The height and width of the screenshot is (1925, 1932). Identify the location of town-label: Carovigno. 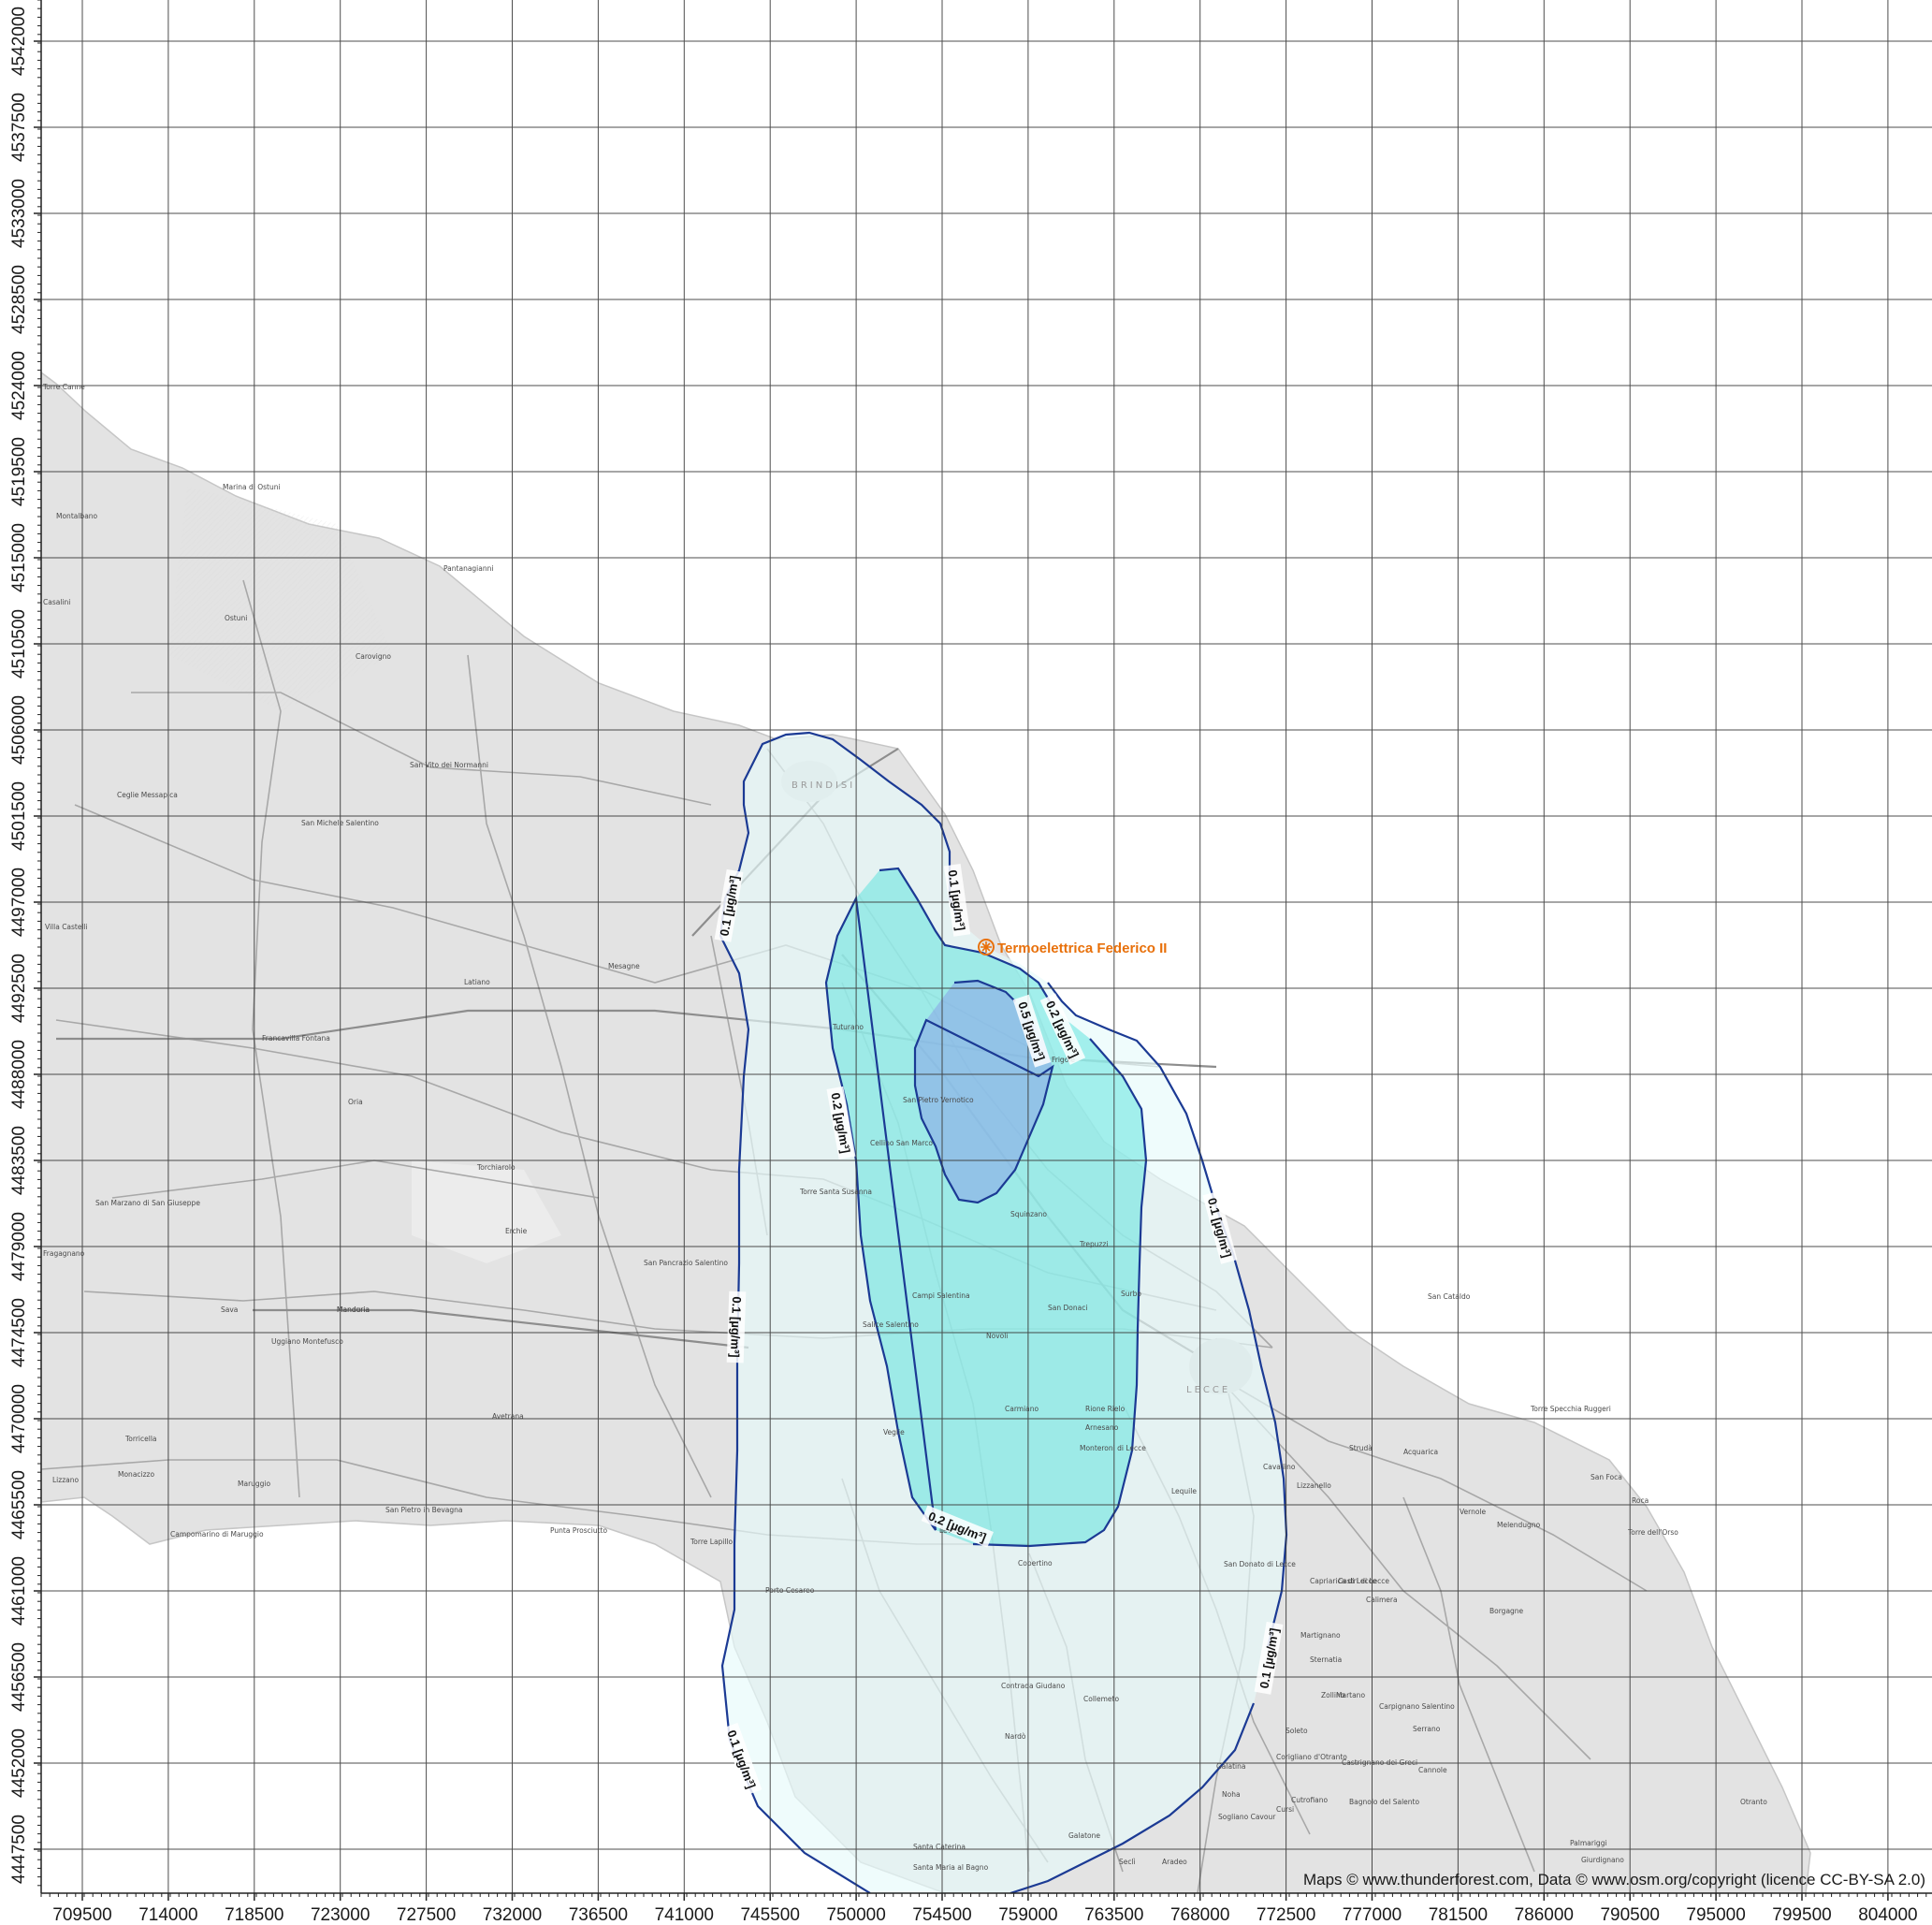
(374, 656).